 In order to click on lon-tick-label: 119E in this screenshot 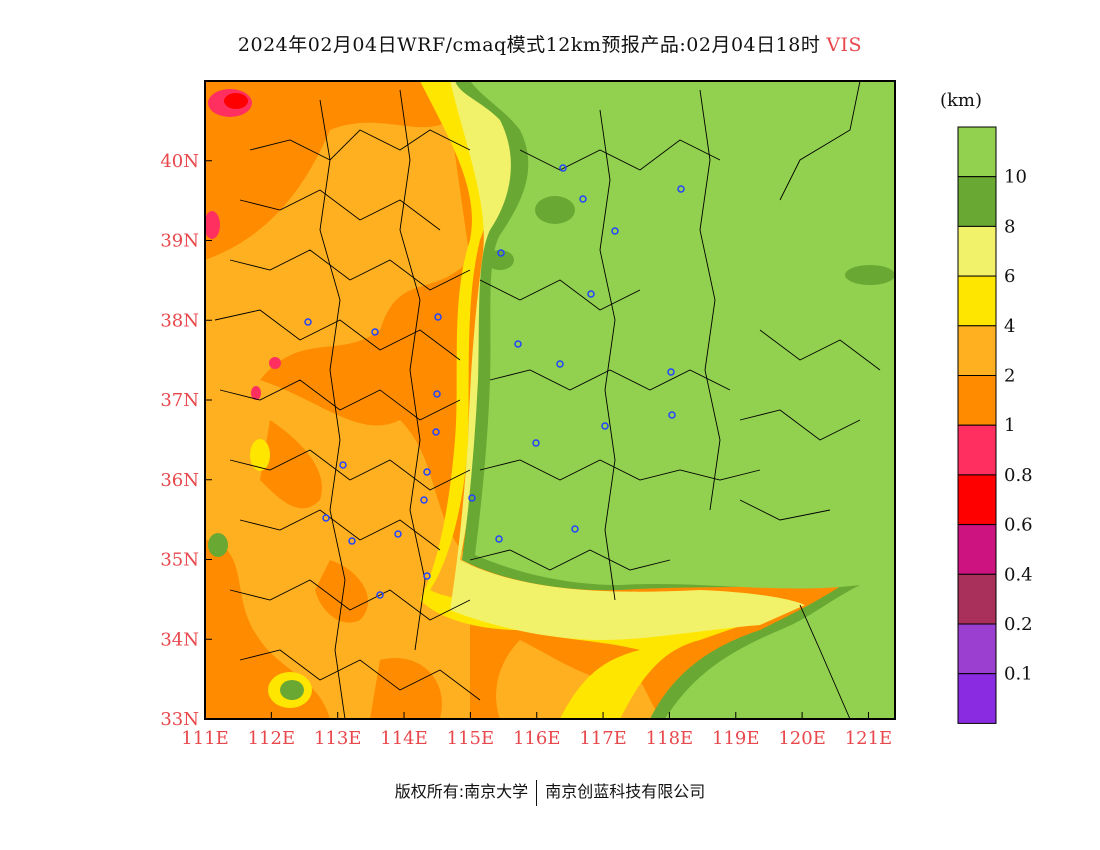, I will do `click(736, 738)`.